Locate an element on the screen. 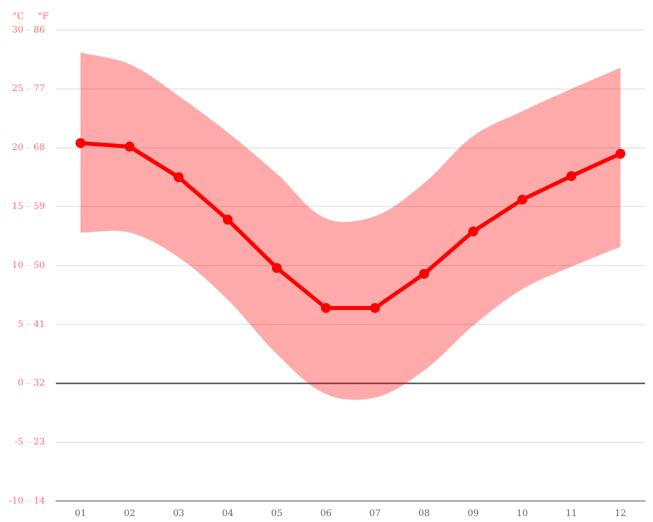 This screenshot has width=653, height=522. y2-tick-label: 41 is located at coordinates (39, 325).